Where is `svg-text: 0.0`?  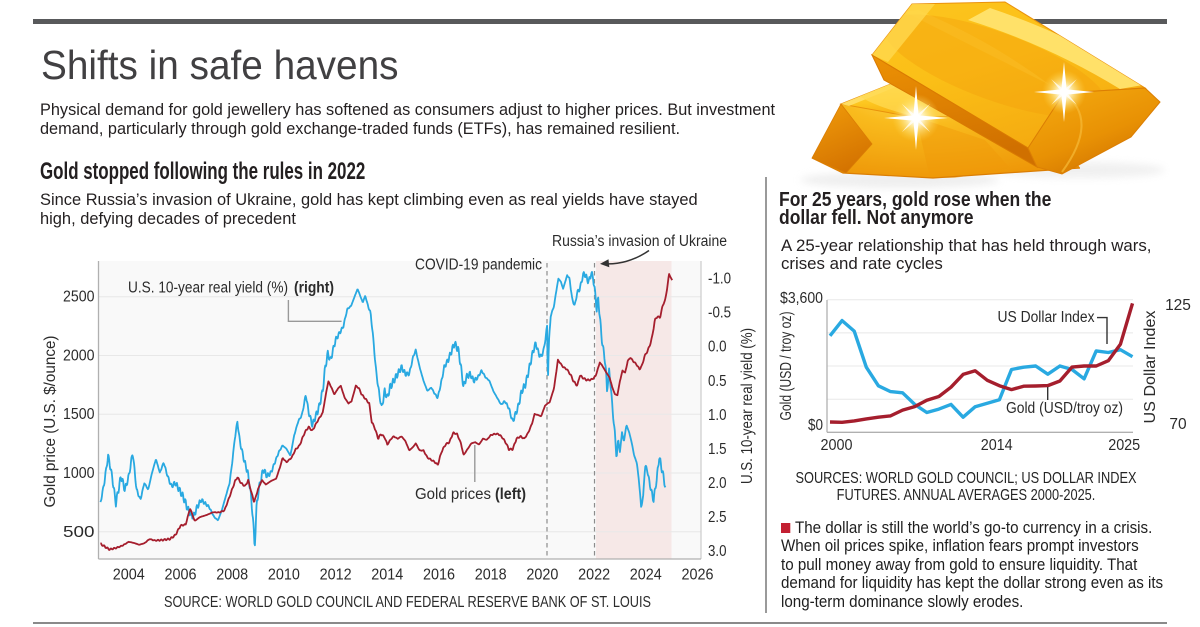 svg-text: 0.0 is located at coordinates (717, 347).